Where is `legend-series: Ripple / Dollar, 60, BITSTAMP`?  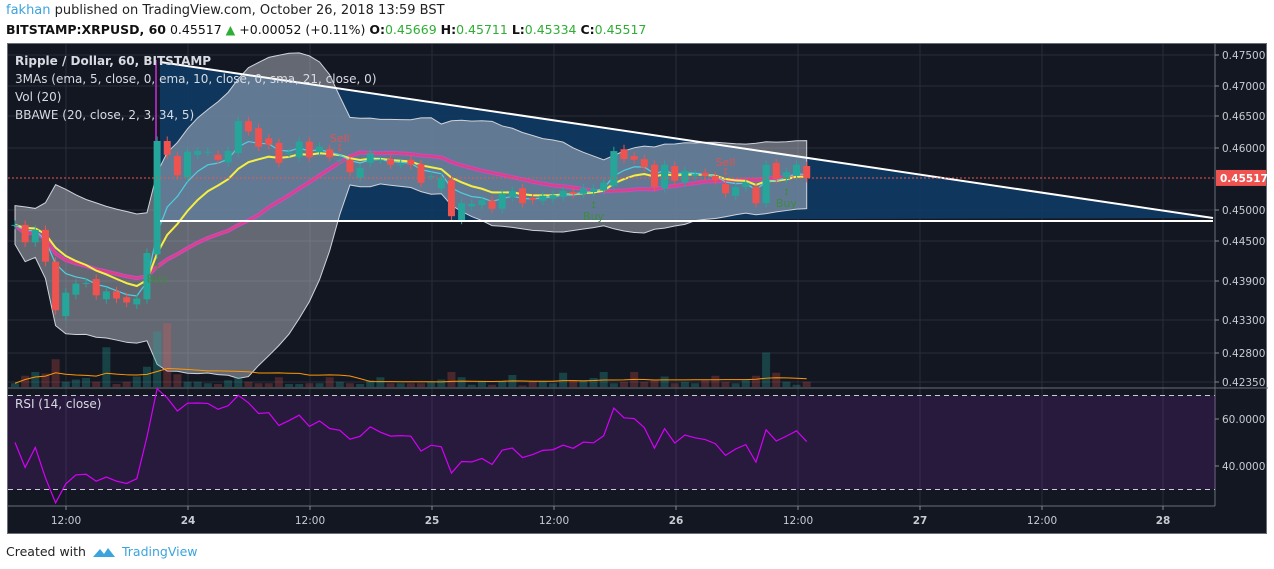 legend-series: Ripple / Dollar, 60, BITSTAMP is located at coordinates (113, 61).